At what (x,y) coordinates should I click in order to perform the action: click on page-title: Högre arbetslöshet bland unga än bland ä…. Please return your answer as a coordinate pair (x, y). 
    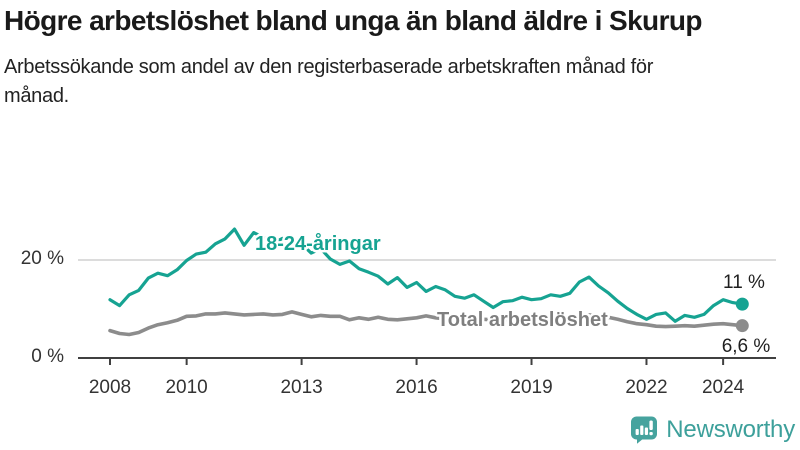
    Looking at the image, I should click on (353, 20).